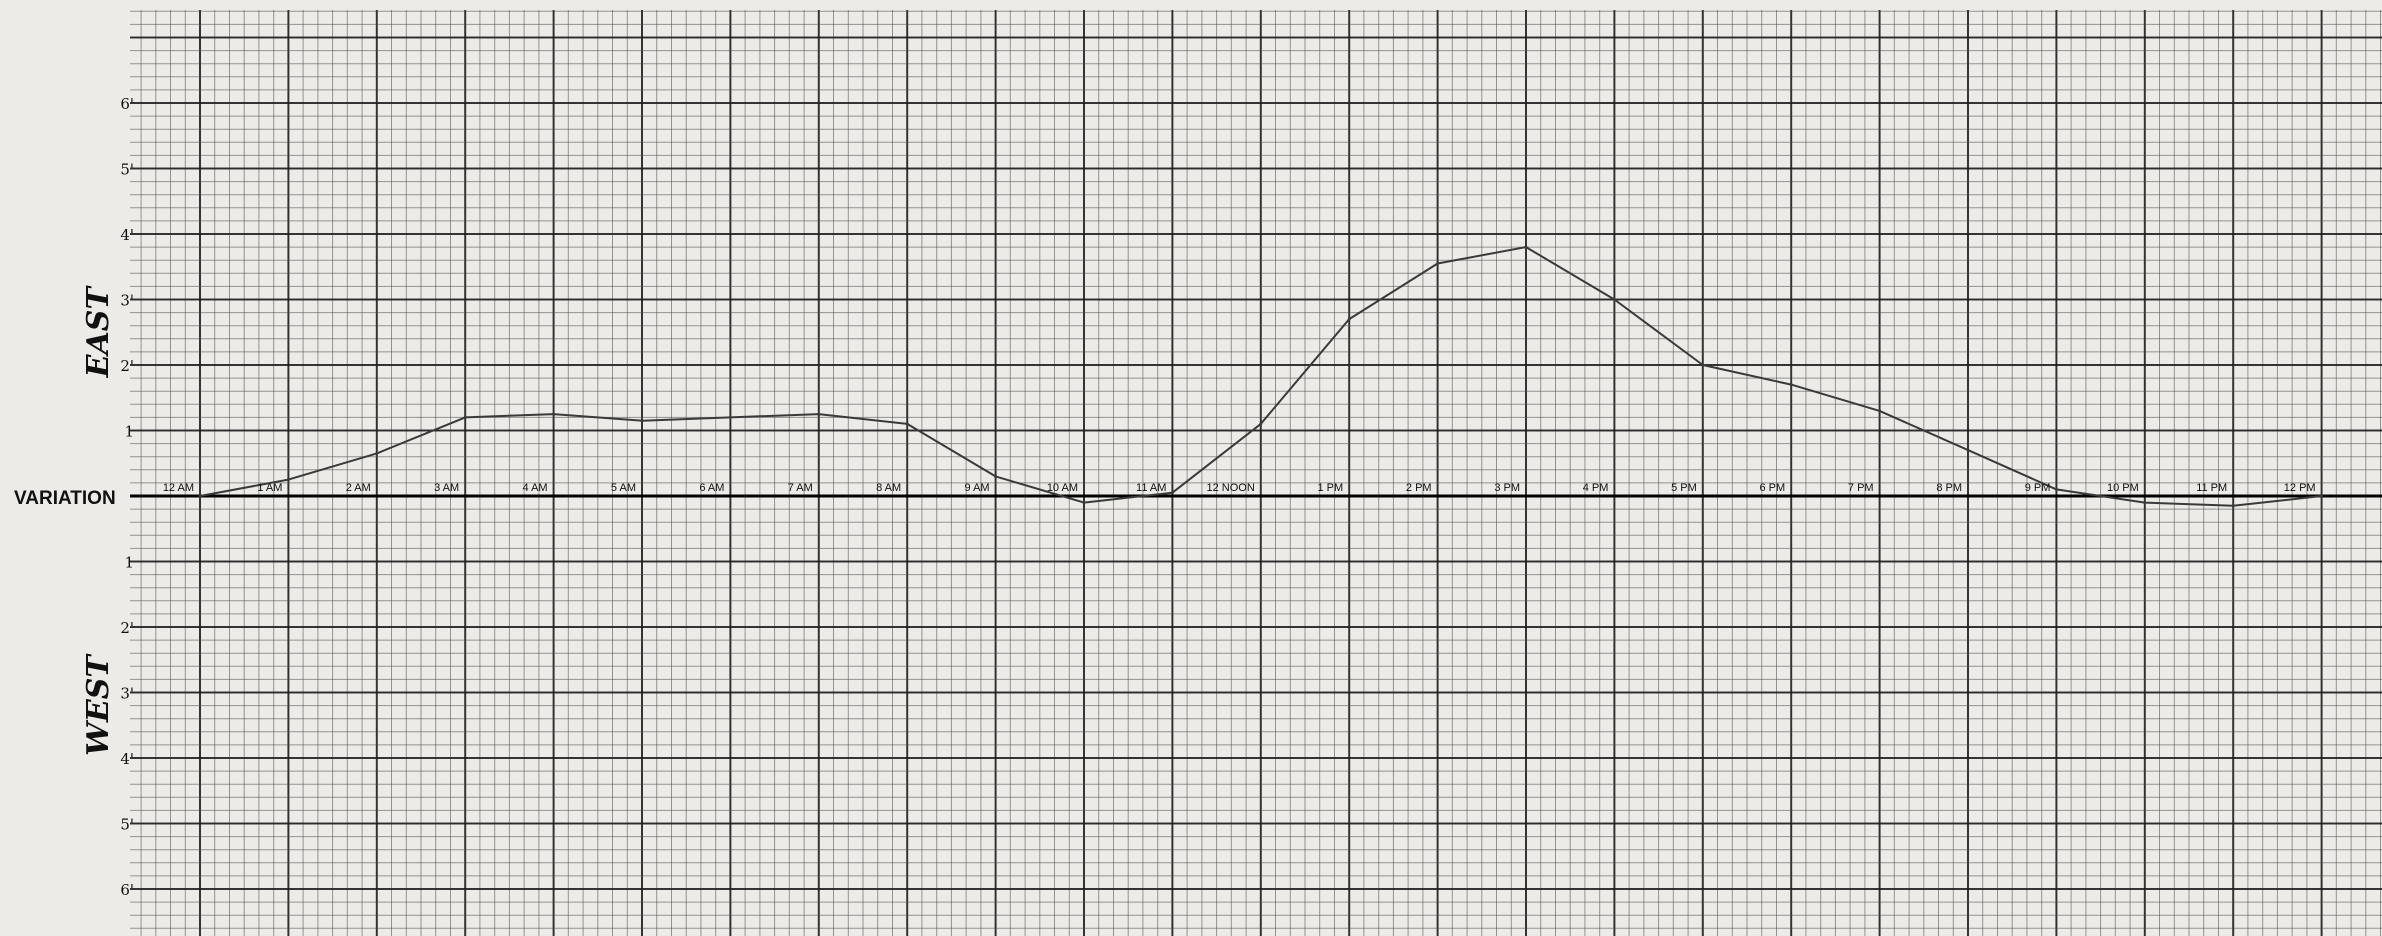 This screenshot has width=2382, height=936. Describe the element at coordinates (127, 825) in the screenshot. I see `y-tick-label-west: 5'` at that location.